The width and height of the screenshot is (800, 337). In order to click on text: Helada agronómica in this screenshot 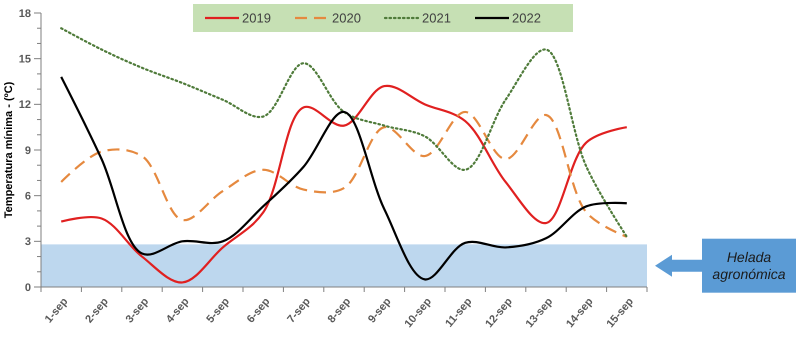, I will do `click(749, 265)`.